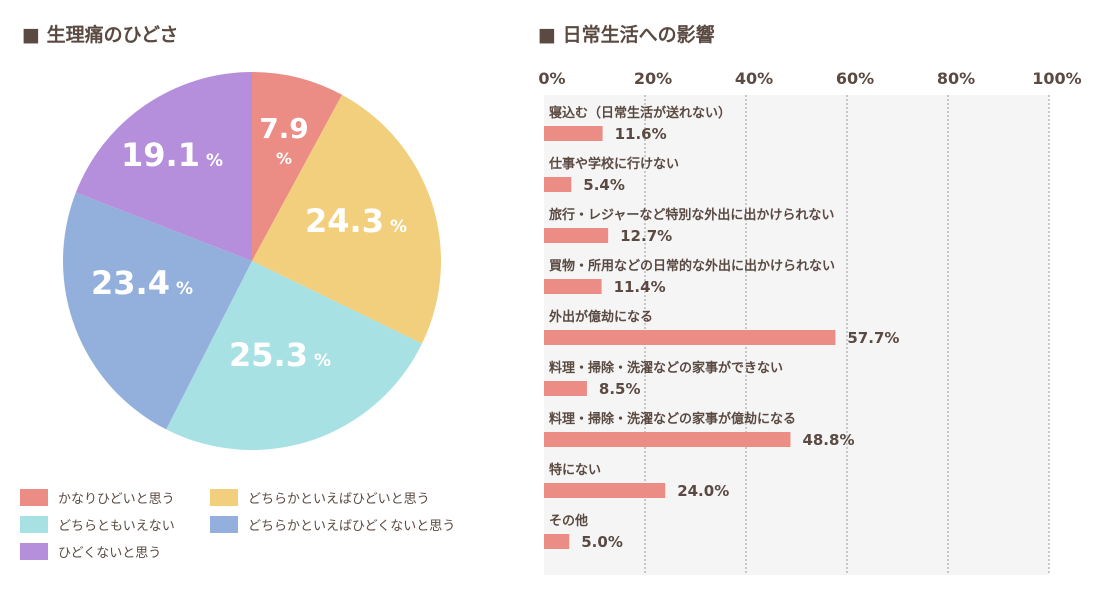 Image resolution: width=1116 pixels, height=594 pixels. What do you see at coordinates (339, 499) in the screenshot?
I see `legend-label: どちらかといえばひどいと思う` at bounding box center [339, 499].